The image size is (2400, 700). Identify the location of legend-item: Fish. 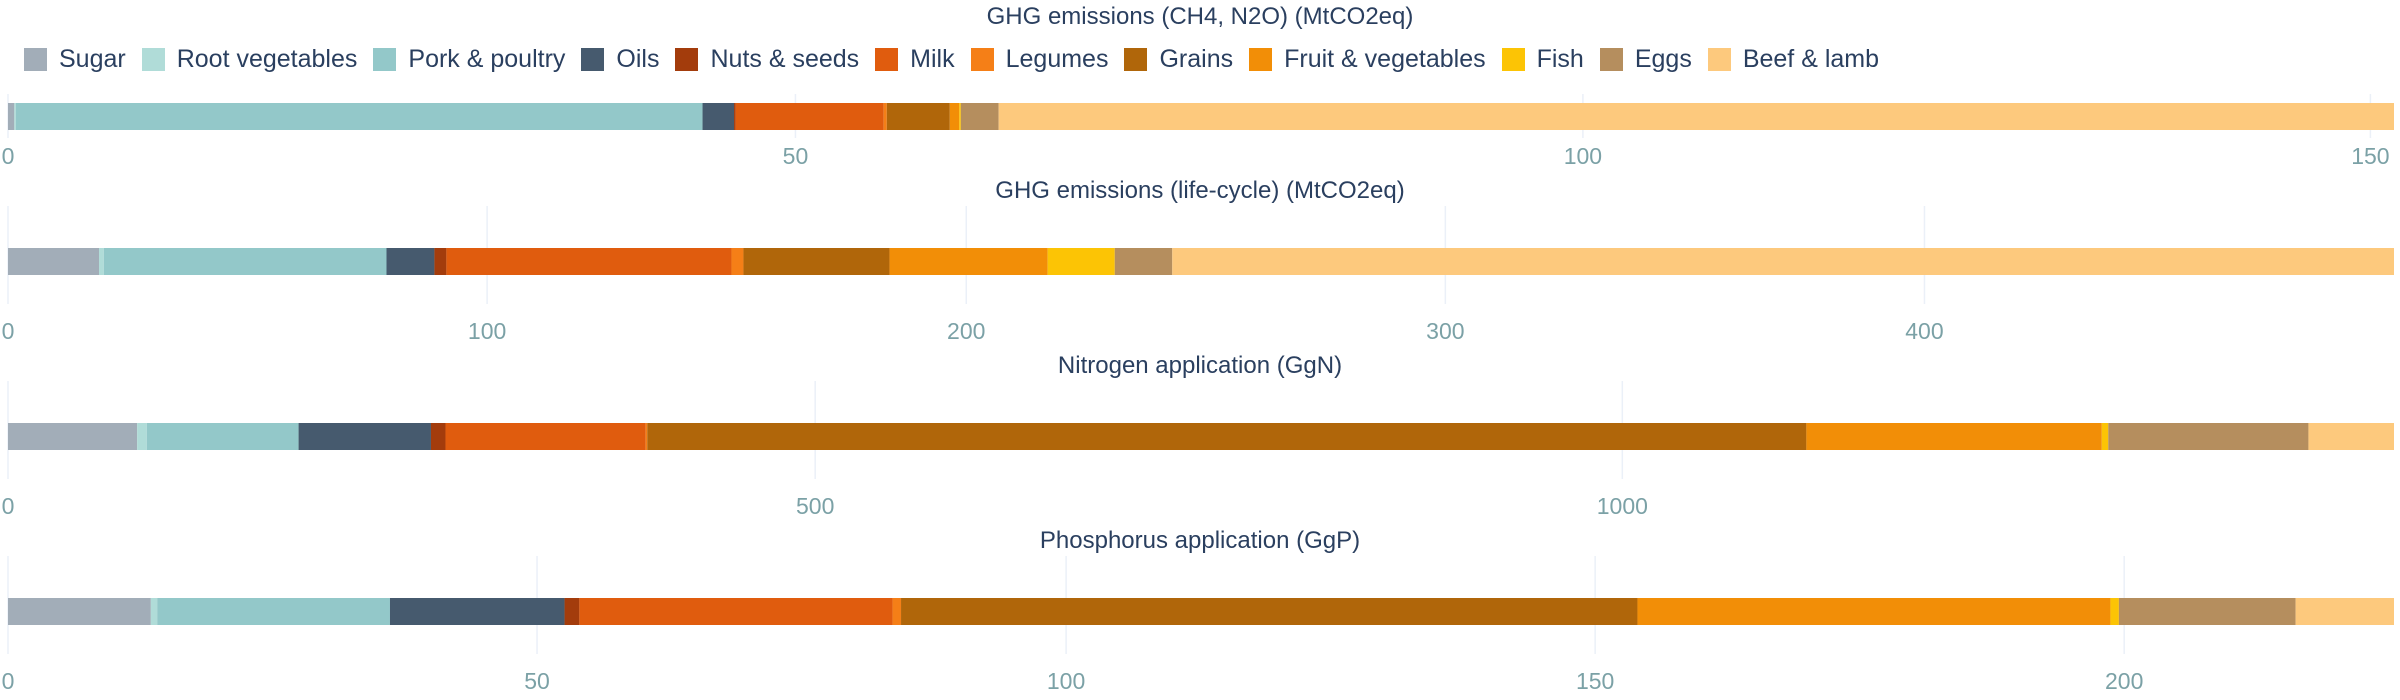
(1542, 59).